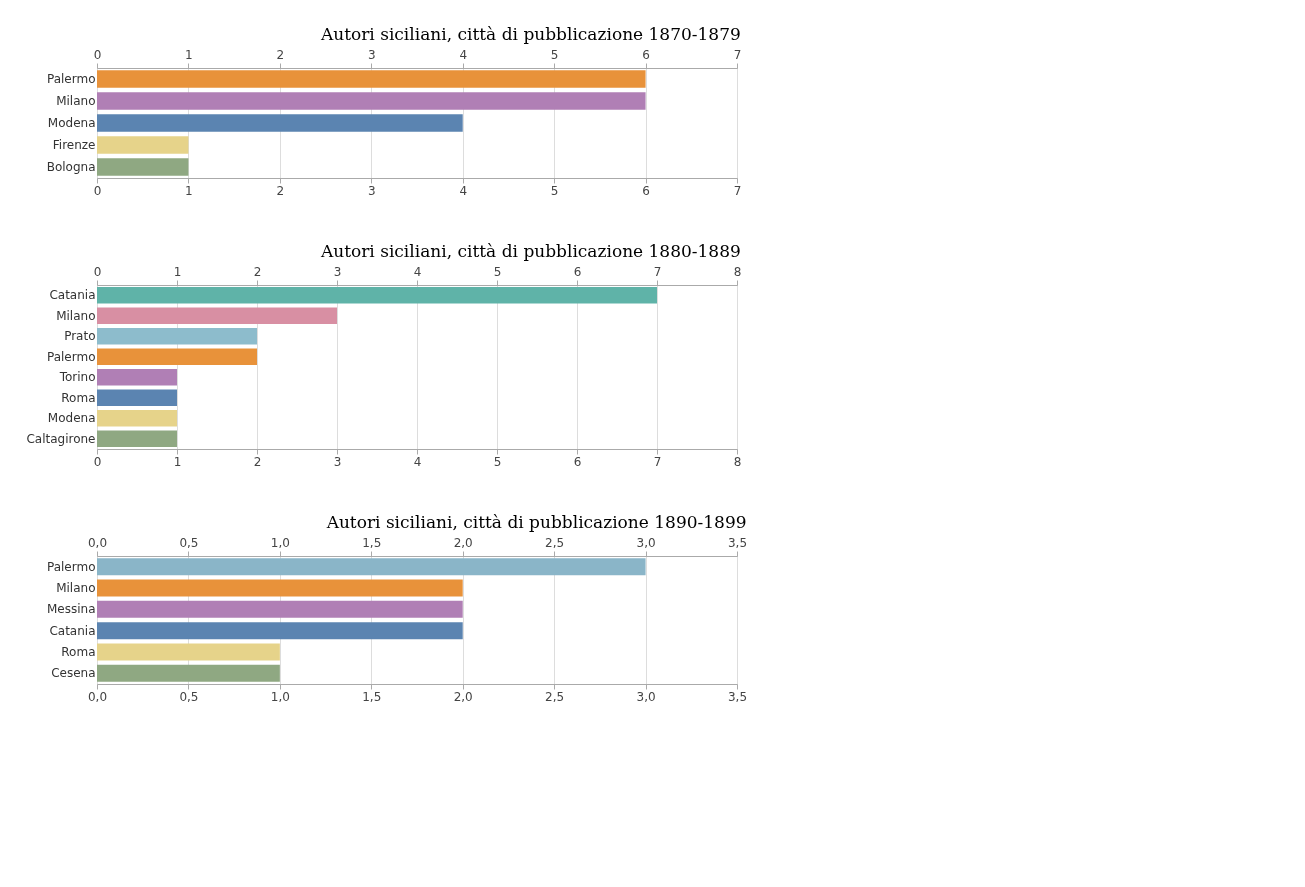  What do you see at coordinates (555, 542) in the screenshot?
I see `x2-tick-label: 2,5` at bounding box center [555, 542].